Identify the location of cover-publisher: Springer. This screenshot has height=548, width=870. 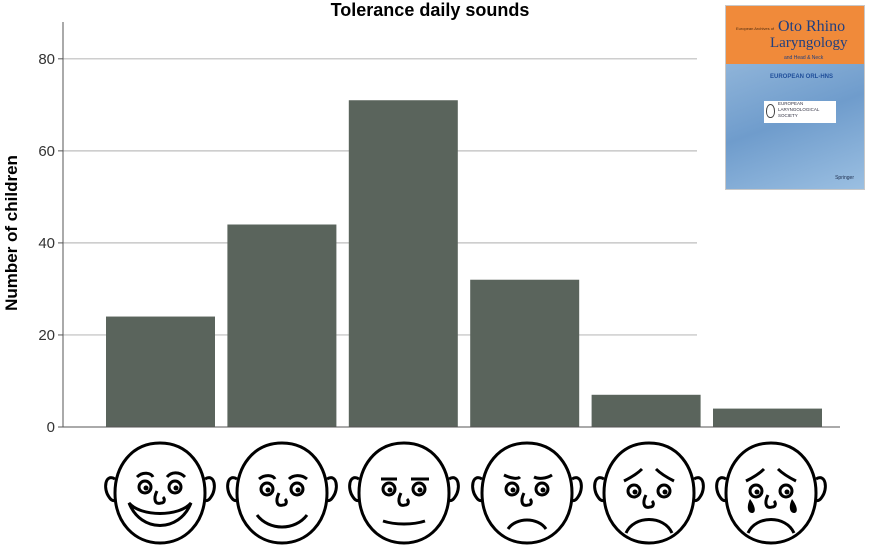
(844, 178).